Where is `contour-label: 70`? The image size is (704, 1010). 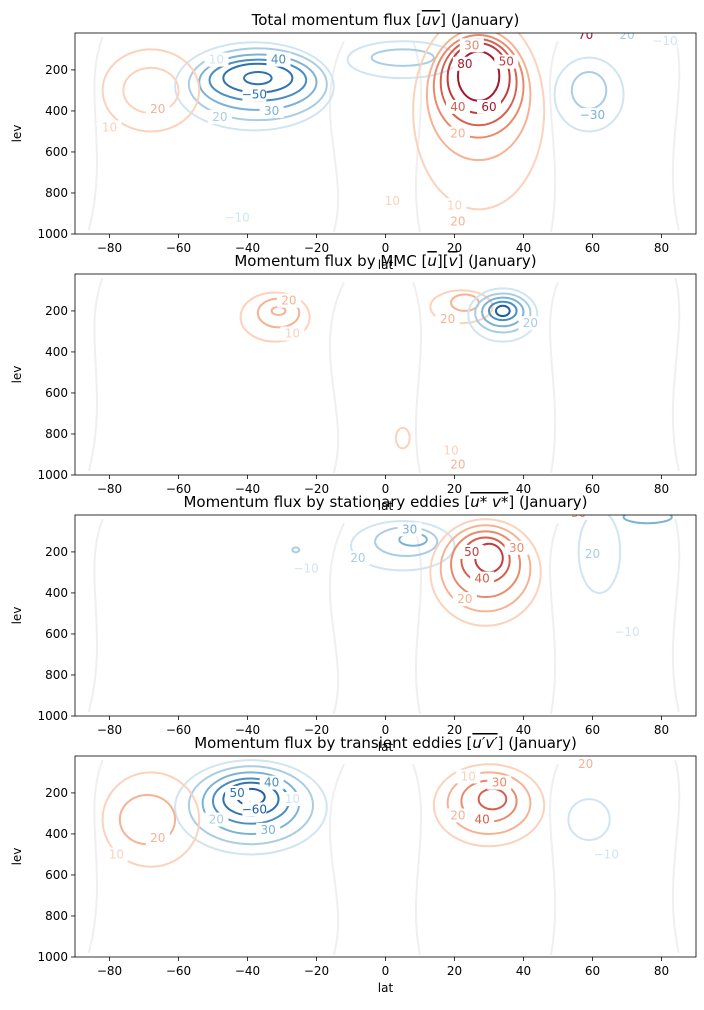 contour-label: 70 is located at coordinates (585, 35).